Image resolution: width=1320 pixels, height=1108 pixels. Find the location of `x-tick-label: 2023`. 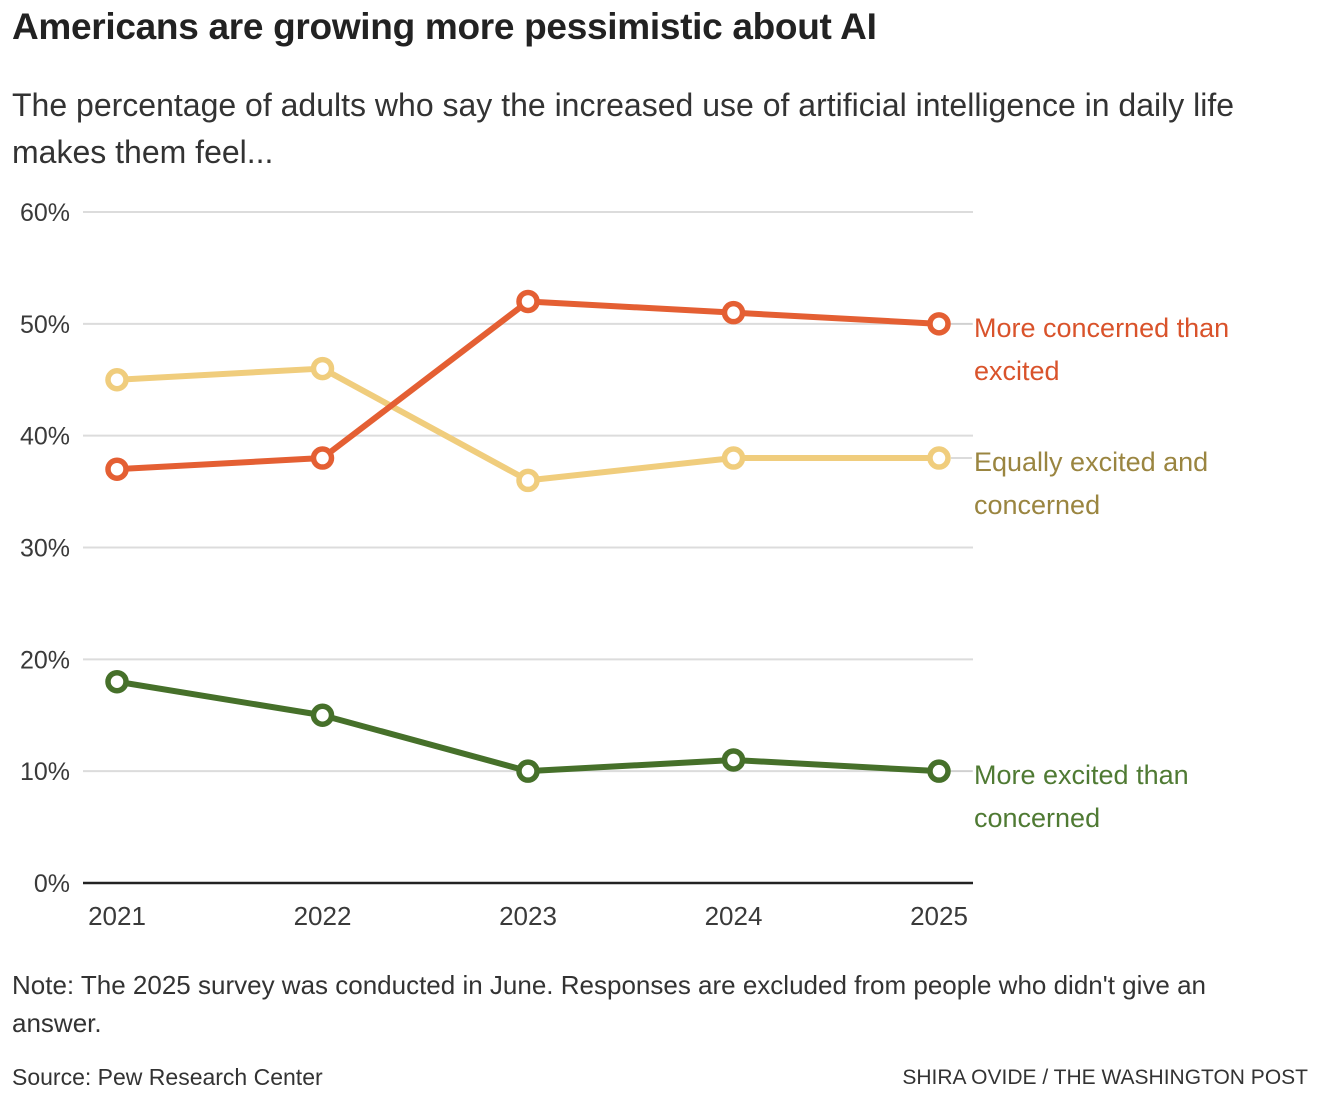

x-tick-label: 2023 is located at coordinates (528, 916).